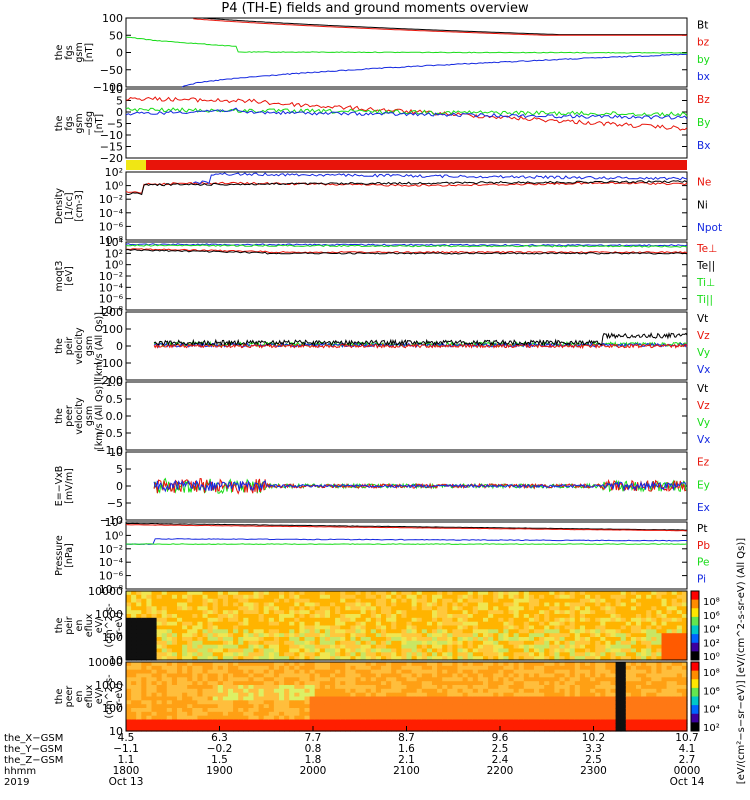 This screenshot has width=750, height=800. Describe the element at coordinates (420, 339) in the screenshot. I see `series-line-Vt` at that location.